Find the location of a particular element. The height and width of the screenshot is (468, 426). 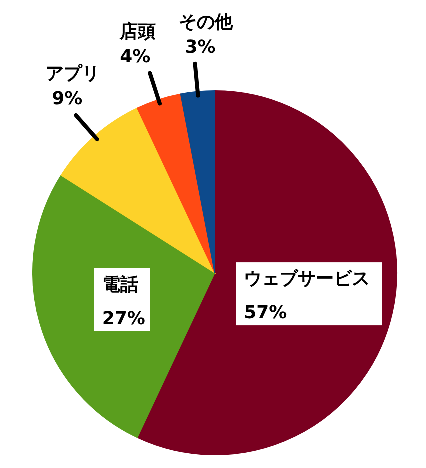

data-label: 57% is located at coordinates (266, 313).